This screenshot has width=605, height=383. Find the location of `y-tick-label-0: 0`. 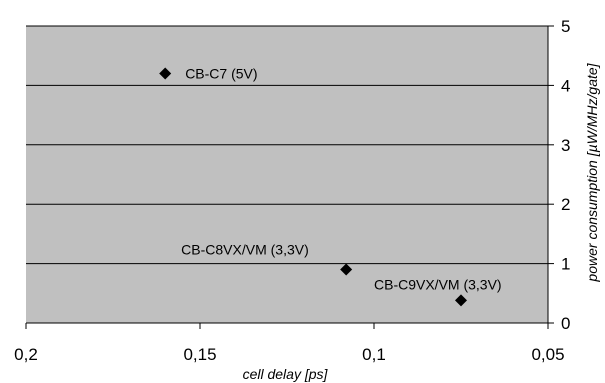

y-tick-label-0: 0 is located at coordinates (565, 323).